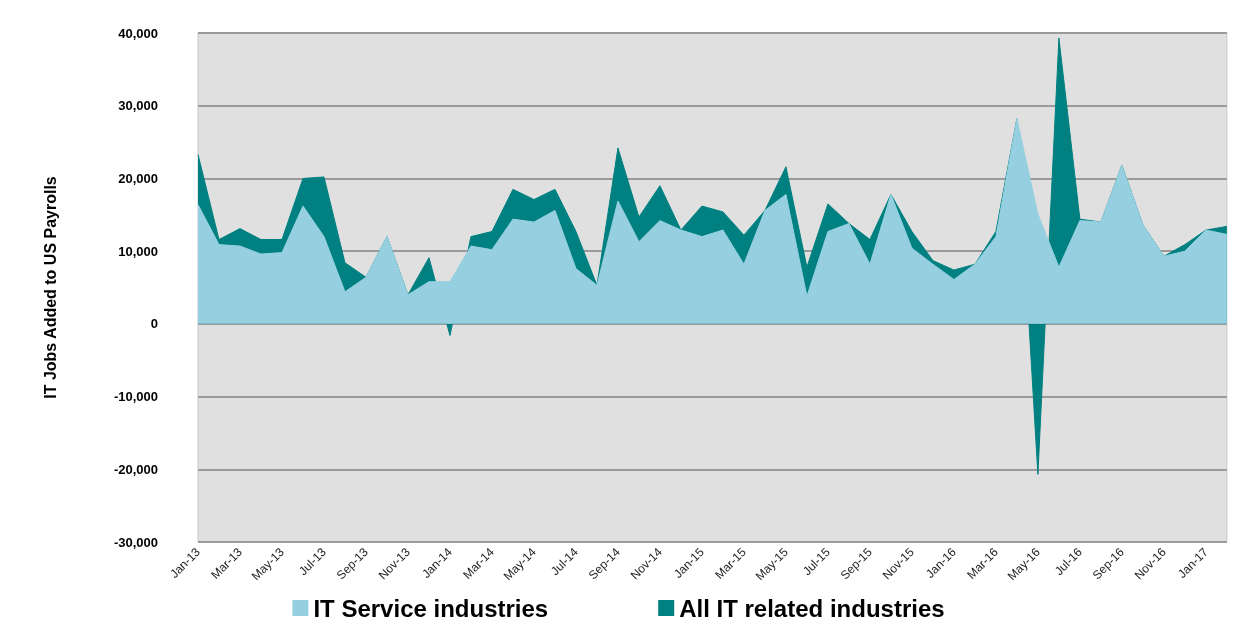 The width and height of the screenshot is (1237, 633). What do you see at coordinates (138, 106) in the screenshot?
I see `y-tick-label: 30,000` at bounding box center [138, 106].